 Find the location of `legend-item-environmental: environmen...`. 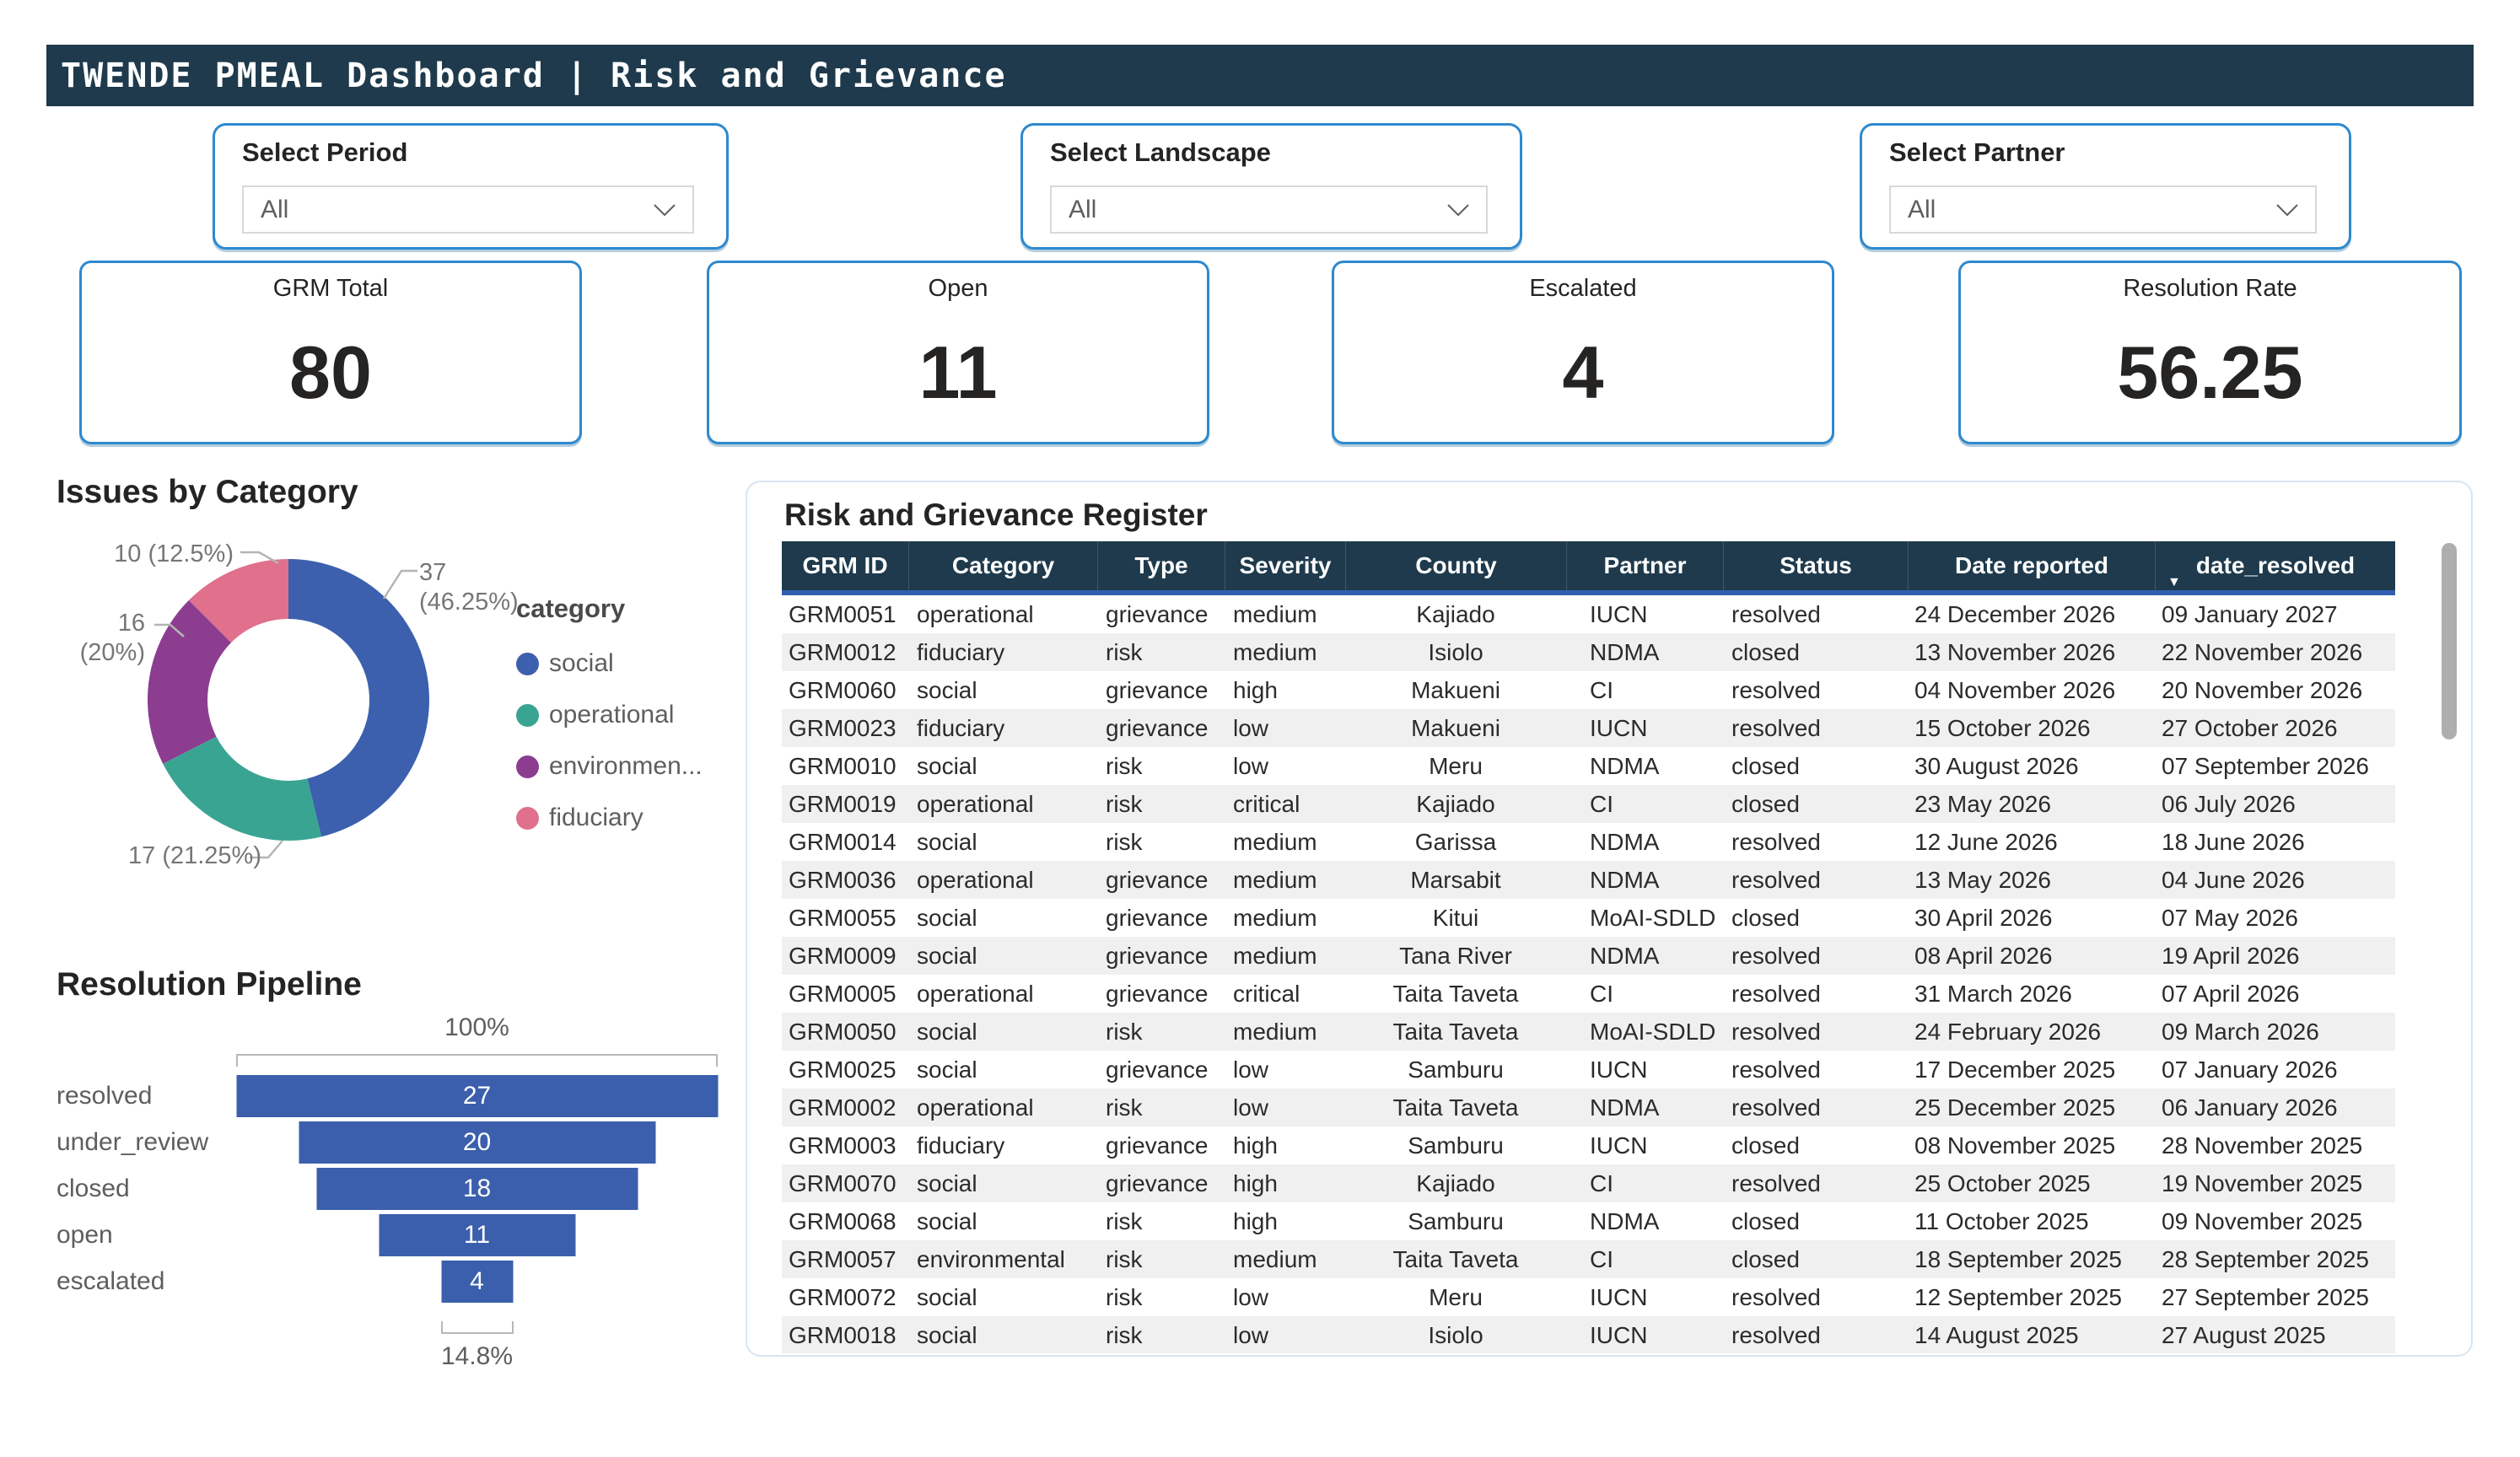

legend-item-environmental: environmen... is located at coordinates (610, 766).